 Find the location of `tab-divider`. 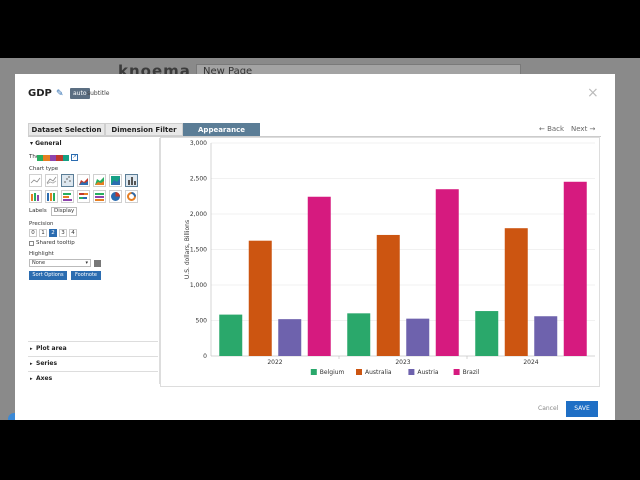

tab-divider is located at coordinates (314, 136).